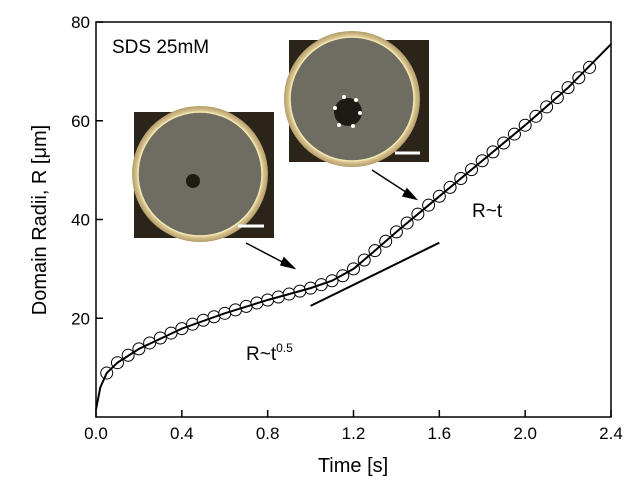  What do you see at coordinates (611, 433) in the screenshot?
I see `x-tick-label: 2.4` at bounding box center [611, 433].